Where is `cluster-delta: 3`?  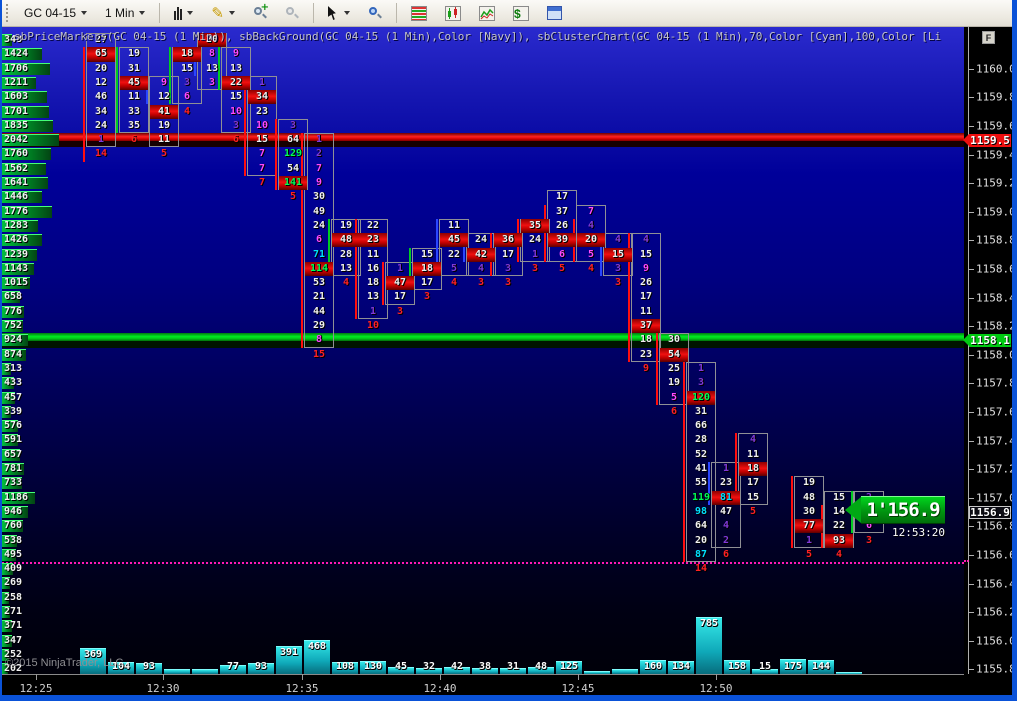
cluster-delta: 3 is located at coordinates (427, 297).